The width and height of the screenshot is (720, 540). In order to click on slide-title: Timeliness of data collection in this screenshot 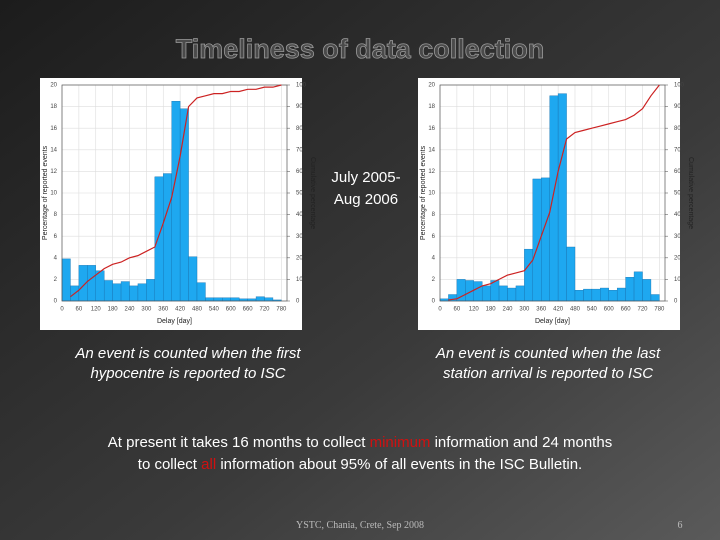, I will do `click(360, 49)`.